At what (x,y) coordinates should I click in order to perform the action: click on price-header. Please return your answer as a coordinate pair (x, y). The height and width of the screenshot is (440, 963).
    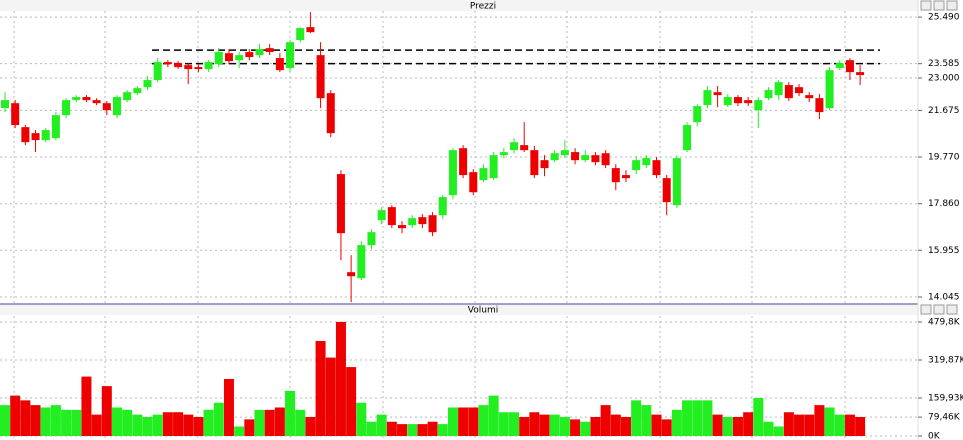
    Looking at the image, I should click on (459, 5).